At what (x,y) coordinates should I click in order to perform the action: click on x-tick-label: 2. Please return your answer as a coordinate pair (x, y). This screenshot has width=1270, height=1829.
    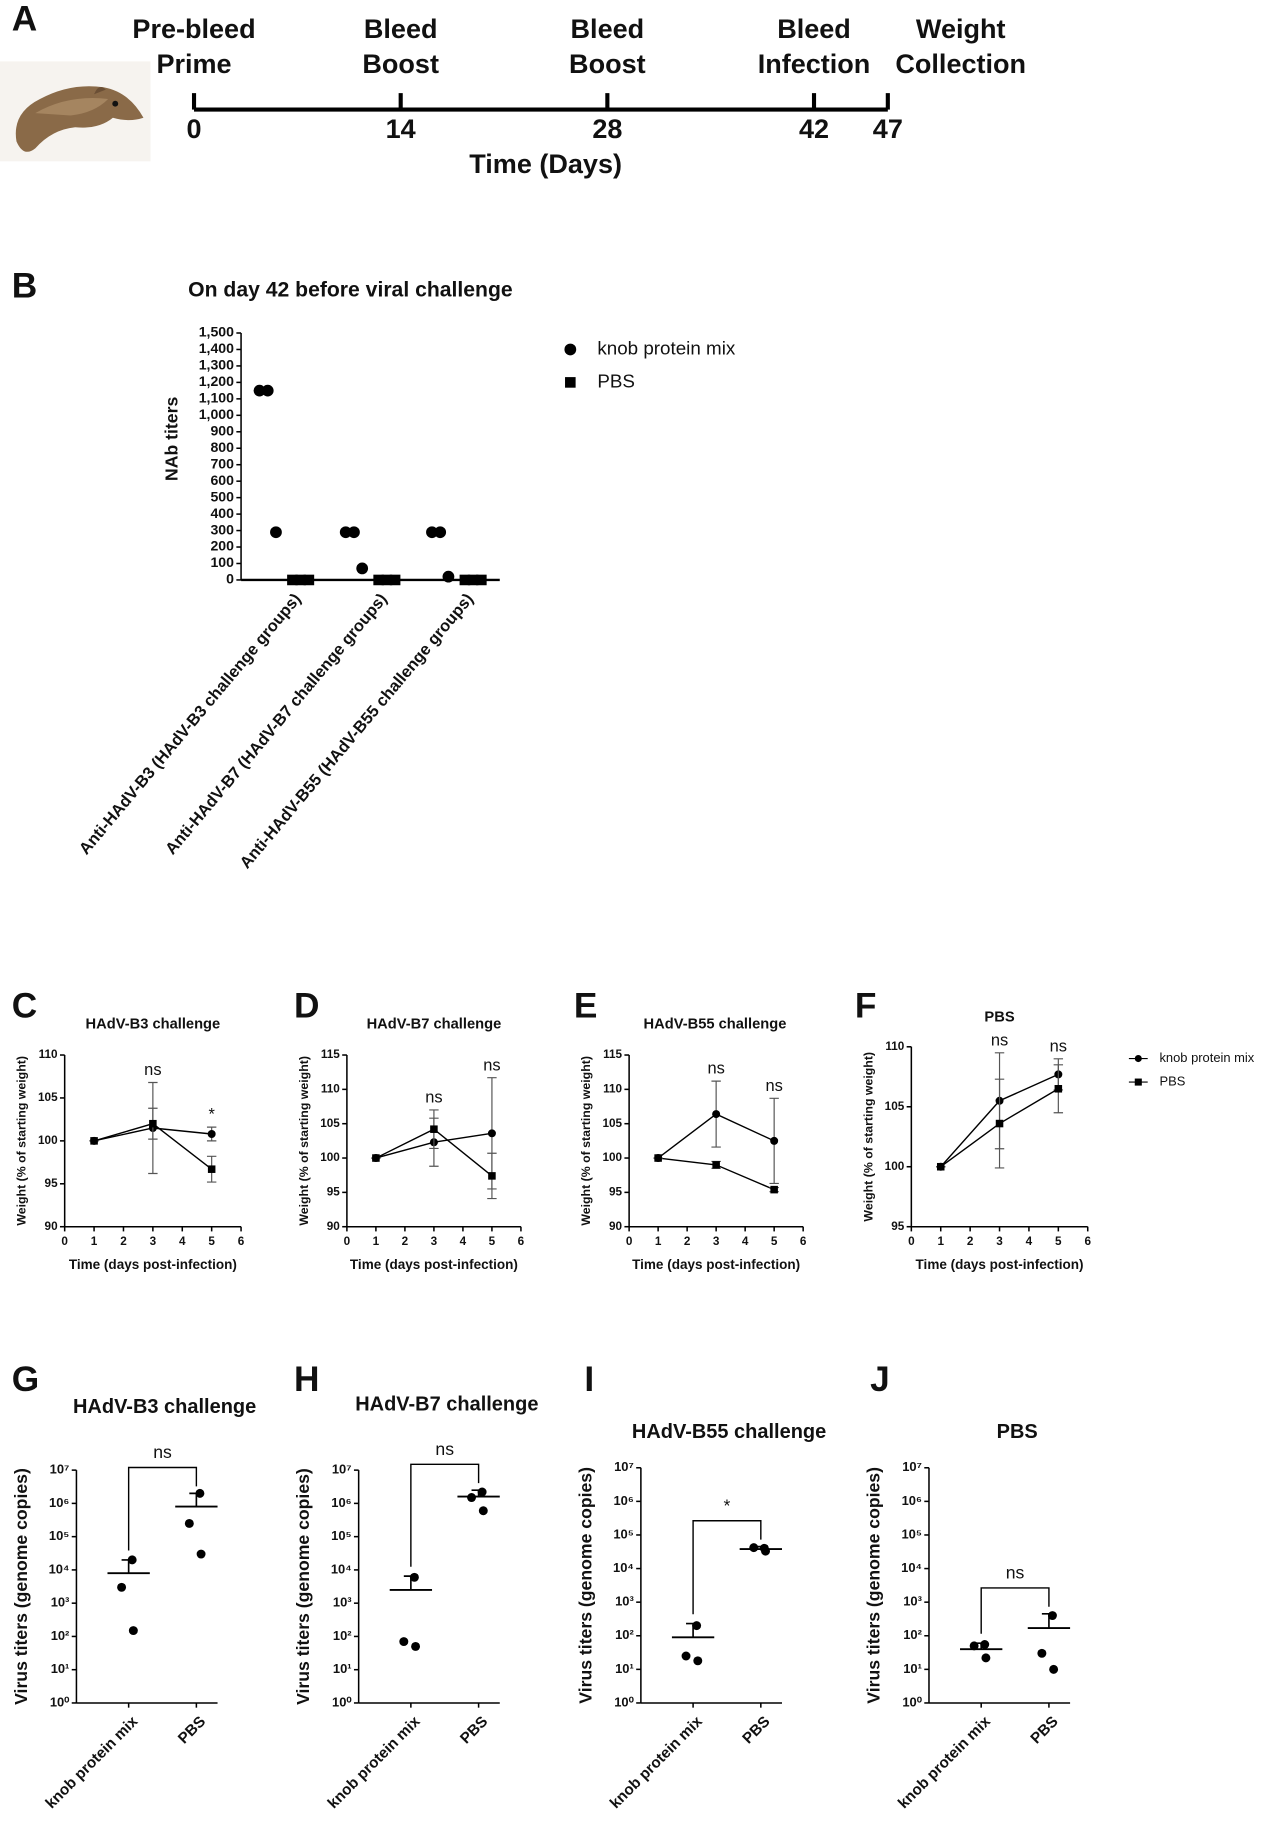
    Looking at the image, I should click on (970, 1241).